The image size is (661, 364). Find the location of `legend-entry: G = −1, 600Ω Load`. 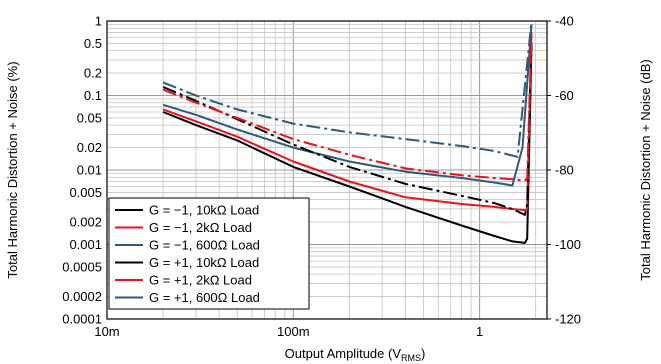

legend-entry: G = −1, 600Ω Load is located at coordinates (204, 245).